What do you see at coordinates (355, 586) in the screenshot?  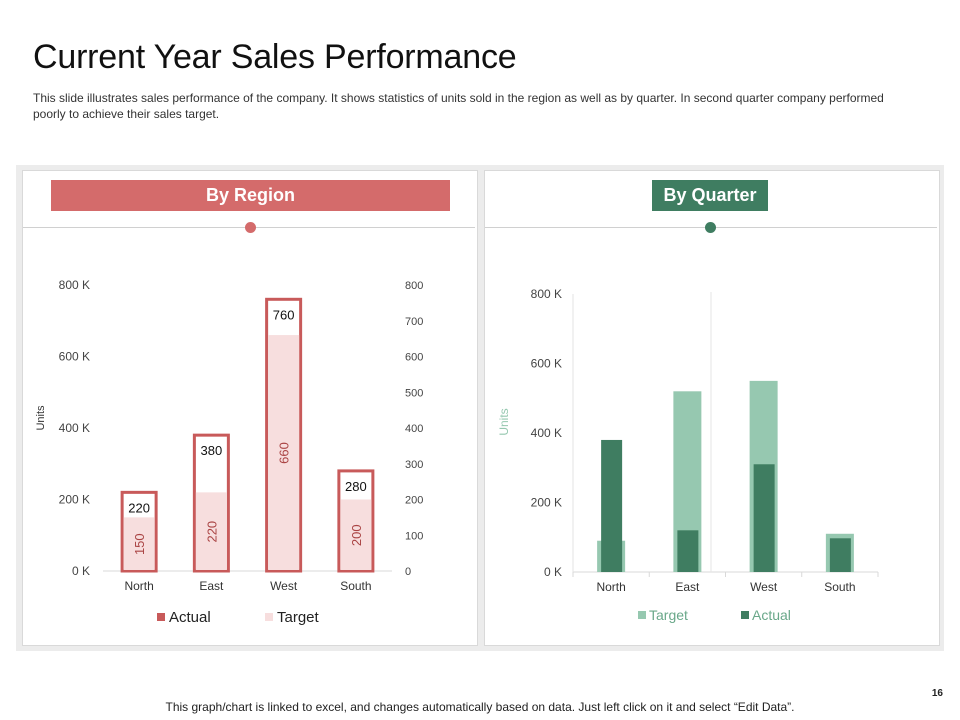 I see `region-category-label: South` at bounding box center [355, 586].